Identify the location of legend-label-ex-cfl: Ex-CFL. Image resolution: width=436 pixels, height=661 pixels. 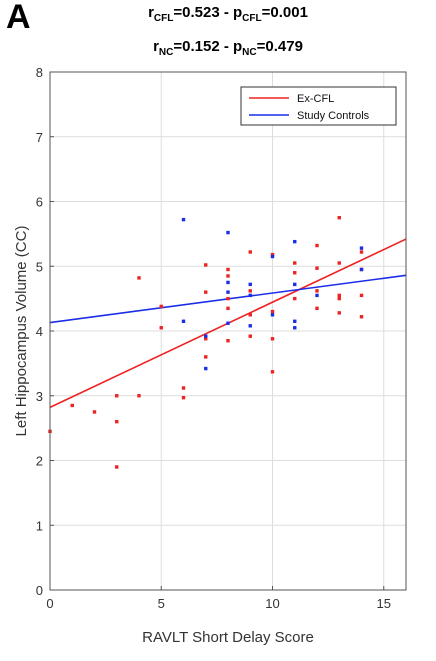
(315, 99).